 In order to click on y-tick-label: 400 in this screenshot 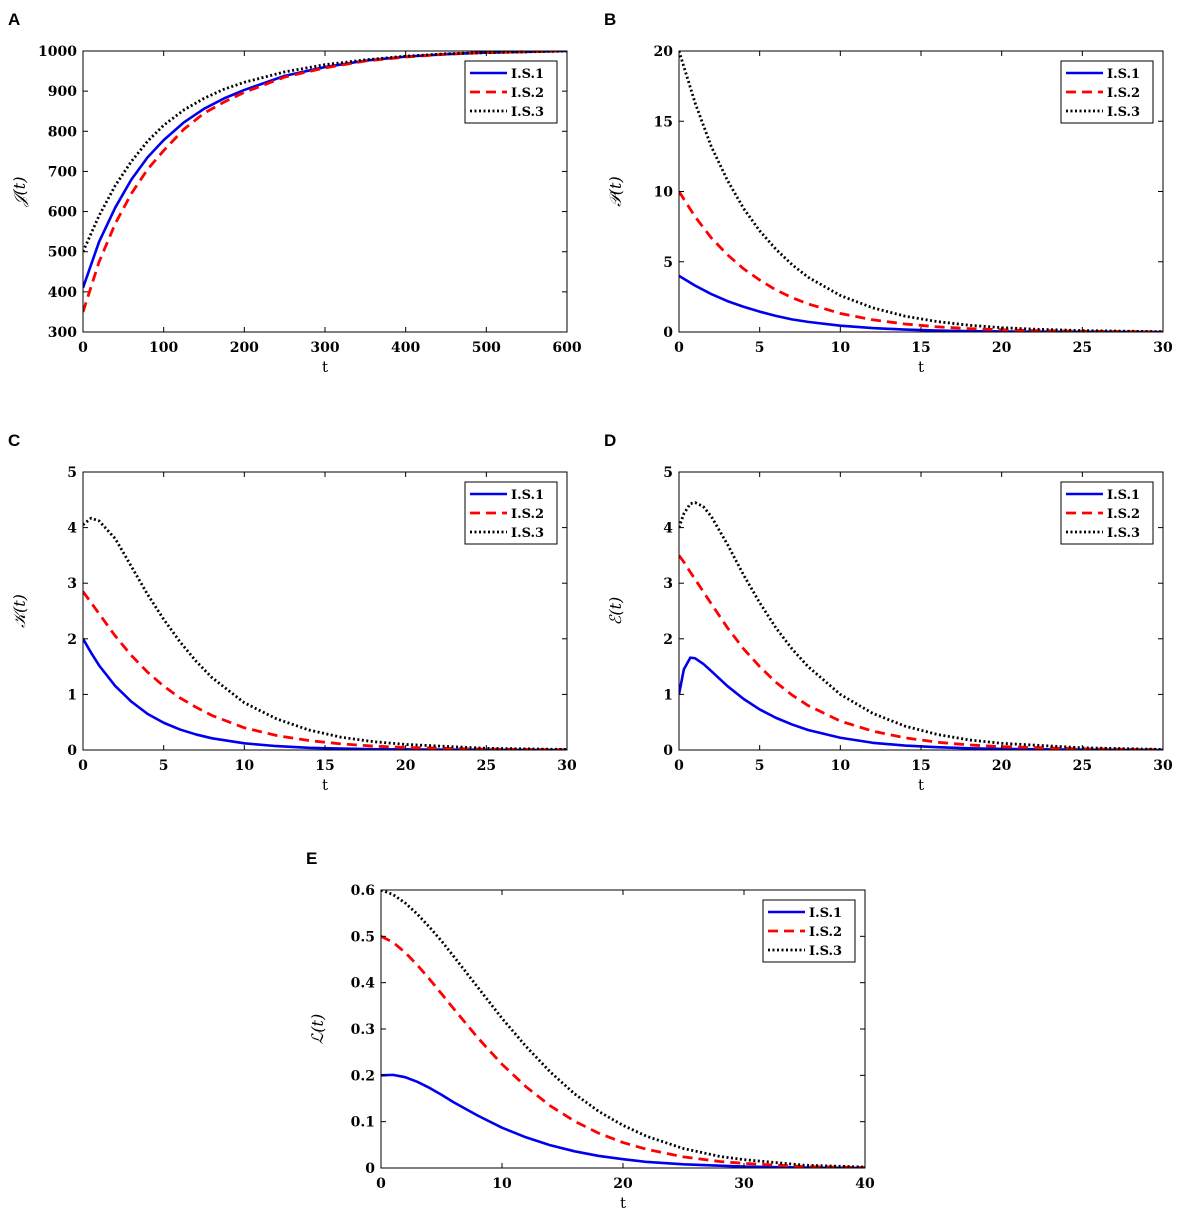, I will do `click(62, 293)`.